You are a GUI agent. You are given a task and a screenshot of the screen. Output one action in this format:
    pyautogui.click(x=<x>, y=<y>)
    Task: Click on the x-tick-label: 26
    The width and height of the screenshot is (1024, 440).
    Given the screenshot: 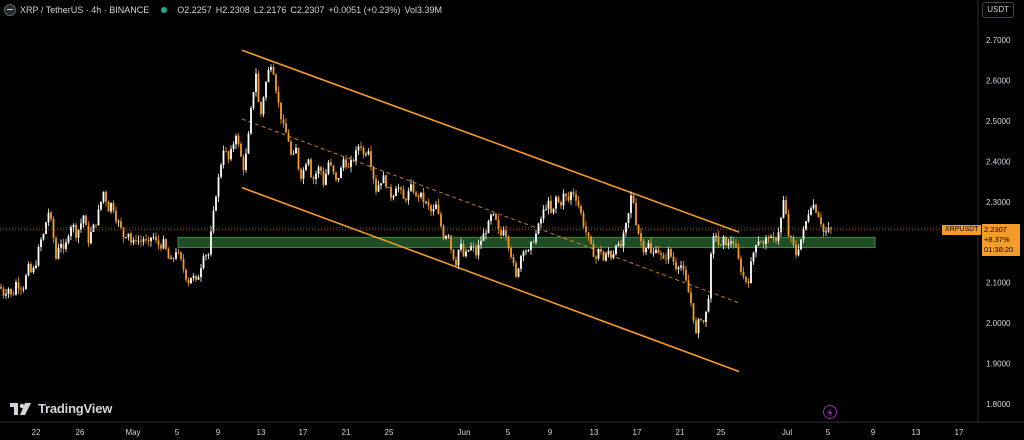 What is the action you would take?
    pyautogui.click(x=80, y=432)
    